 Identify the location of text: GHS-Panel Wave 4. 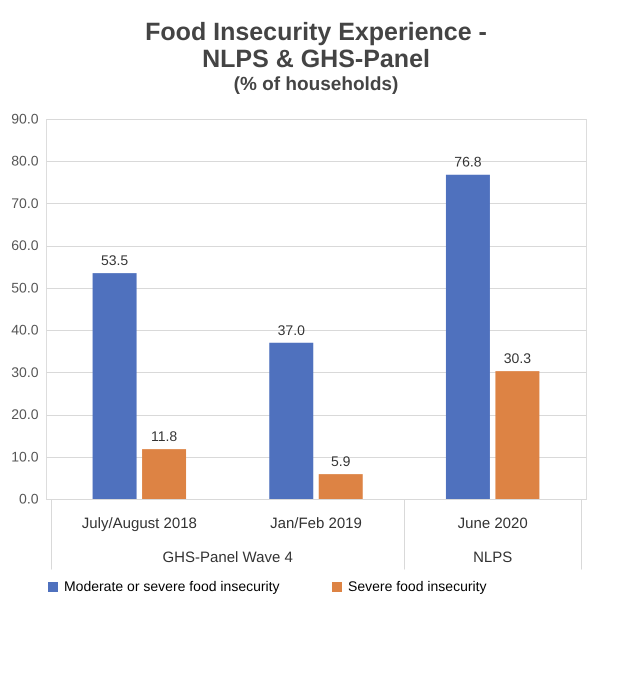
(227, 557).